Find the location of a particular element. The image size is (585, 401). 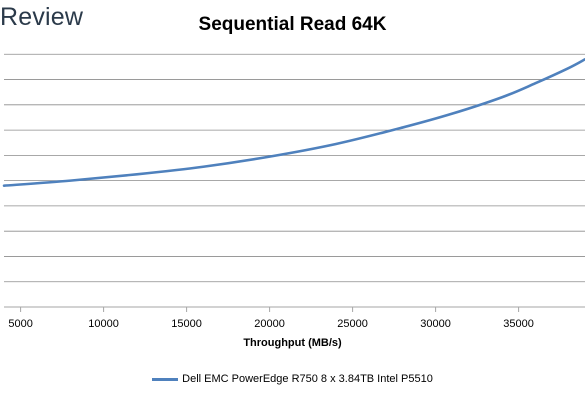

x-axis-label: Throughput (MB/s) is located at coordinates (292, 343).